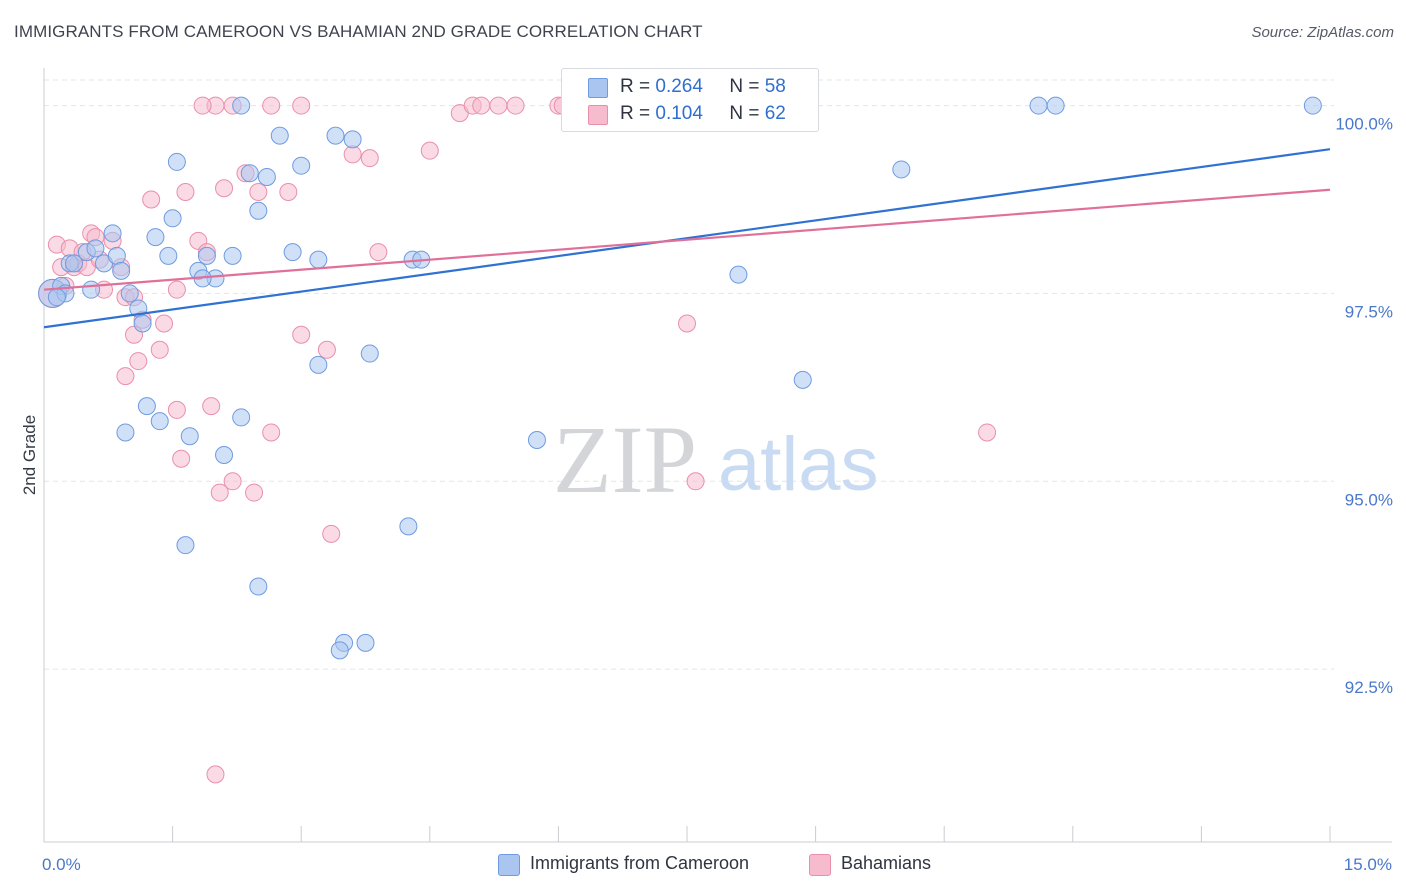  What do you see at coordinates (703, 865) in the screenshot?
I see `series-legend: Immigrants from Cameroon Bahamians` at bounding box center [703, 865].